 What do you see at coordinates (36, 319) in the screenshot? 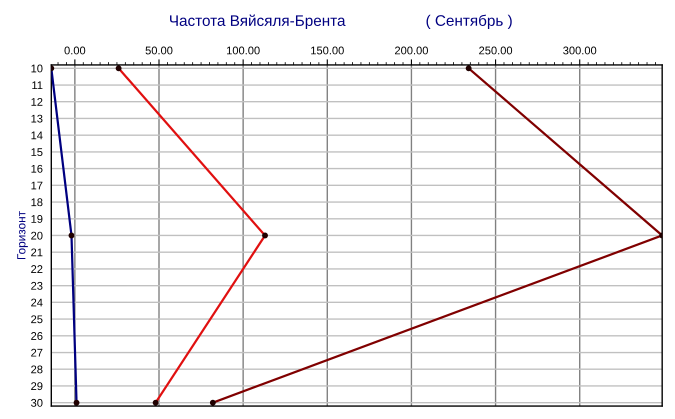
I see `y-tick-label: 25` at bounding box center [36, 319].